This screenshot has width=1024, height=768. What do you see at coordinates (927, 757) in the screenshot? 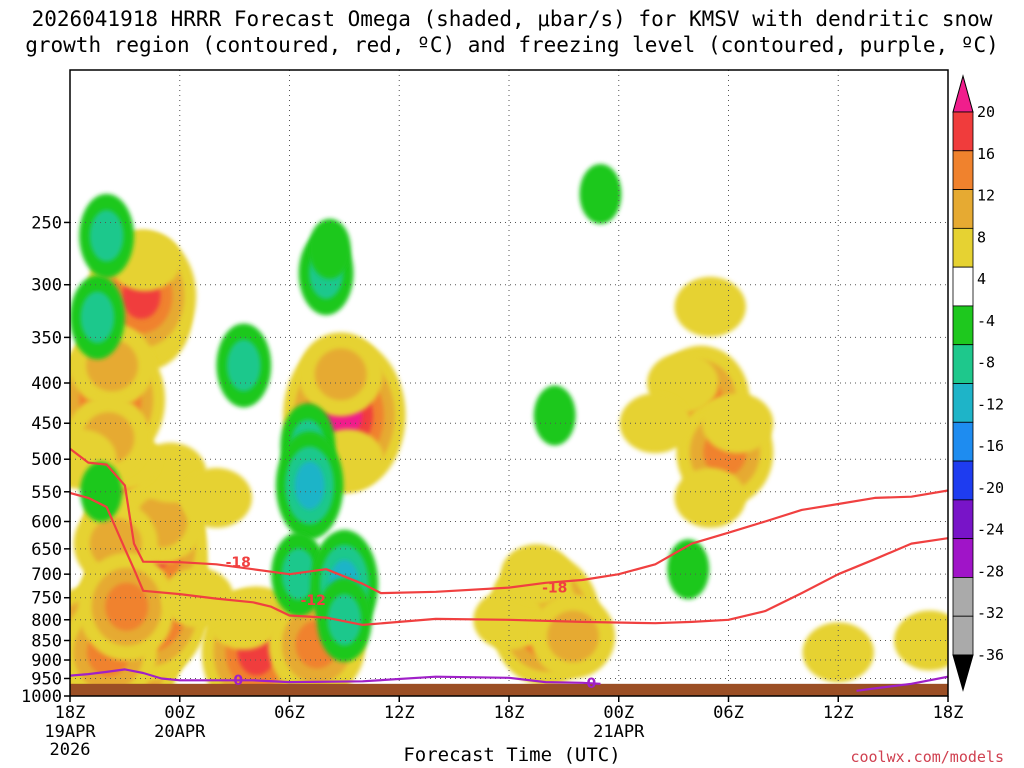
I see `credit-link: coolwx.com/models` at bounding box center [927, 757].